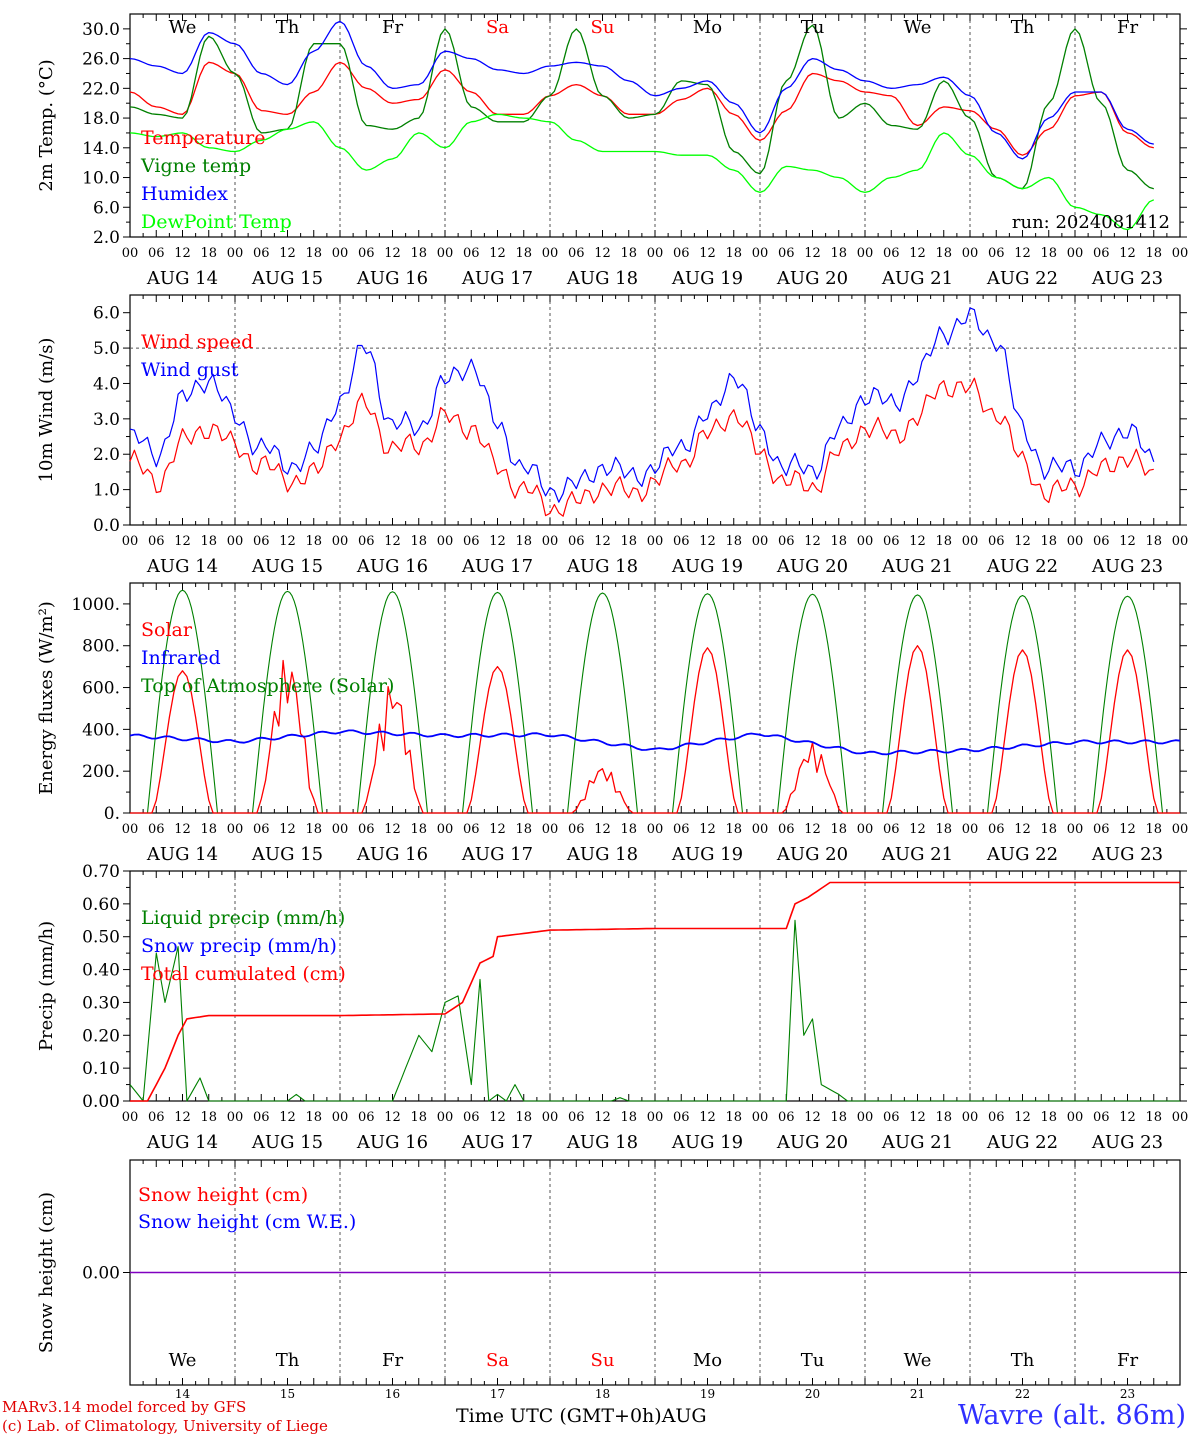  Describe the element at coordinates (707, 854) in the screenshot. I see `x-date-label: AUG 19` at that location.